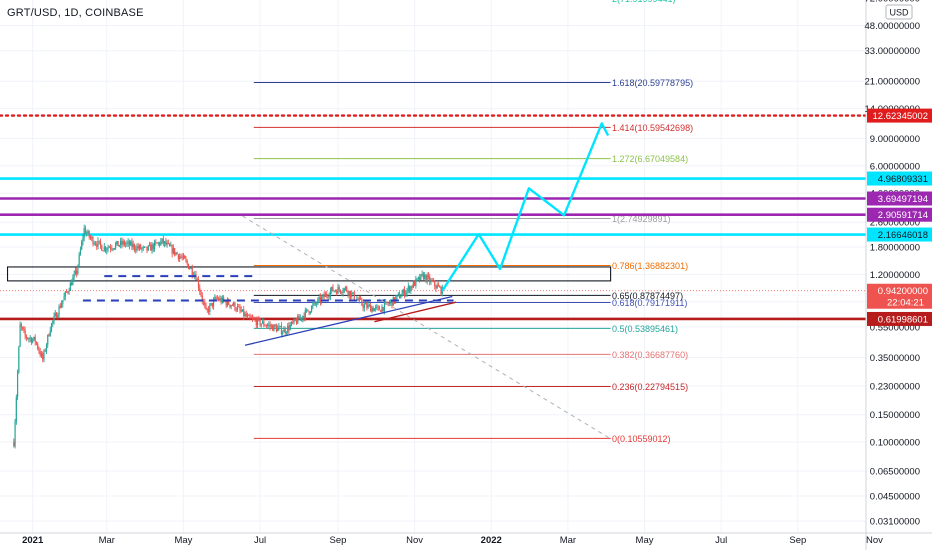  I want to click on currency-badge-label: USD, so click(899, 13).